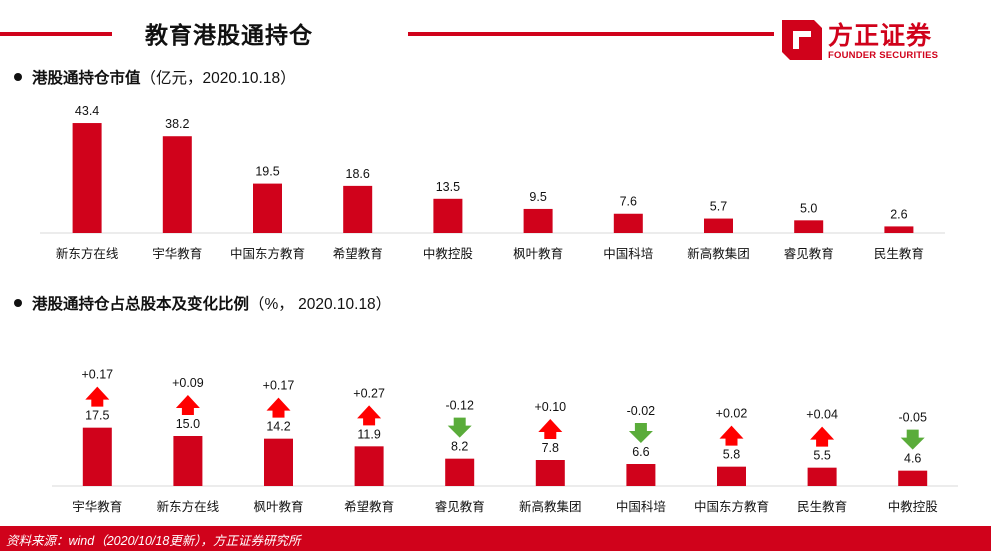 The height and width of the screenshot is (551, 991). I want to click on chart1-value-label: 5.0, so click(808, 208).